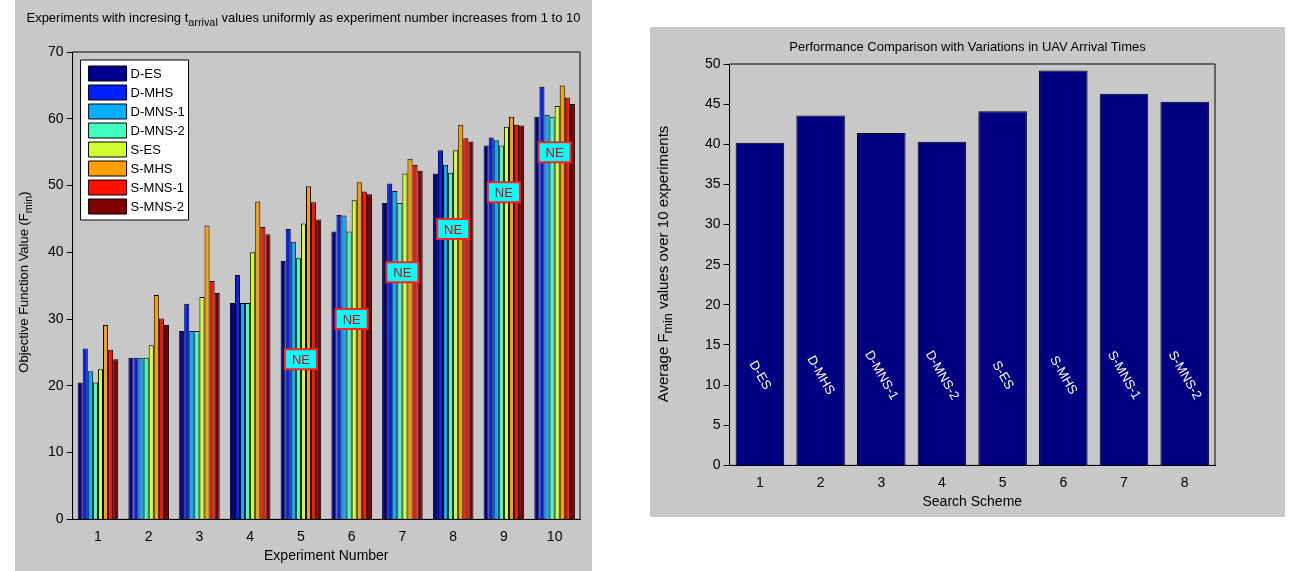 The height and width of the screenshot is (571, 1292). What do you see at coordinates (55, 117) in the screenshot?
I see `y-tick-label: 60` at bounding box center [55, 117].